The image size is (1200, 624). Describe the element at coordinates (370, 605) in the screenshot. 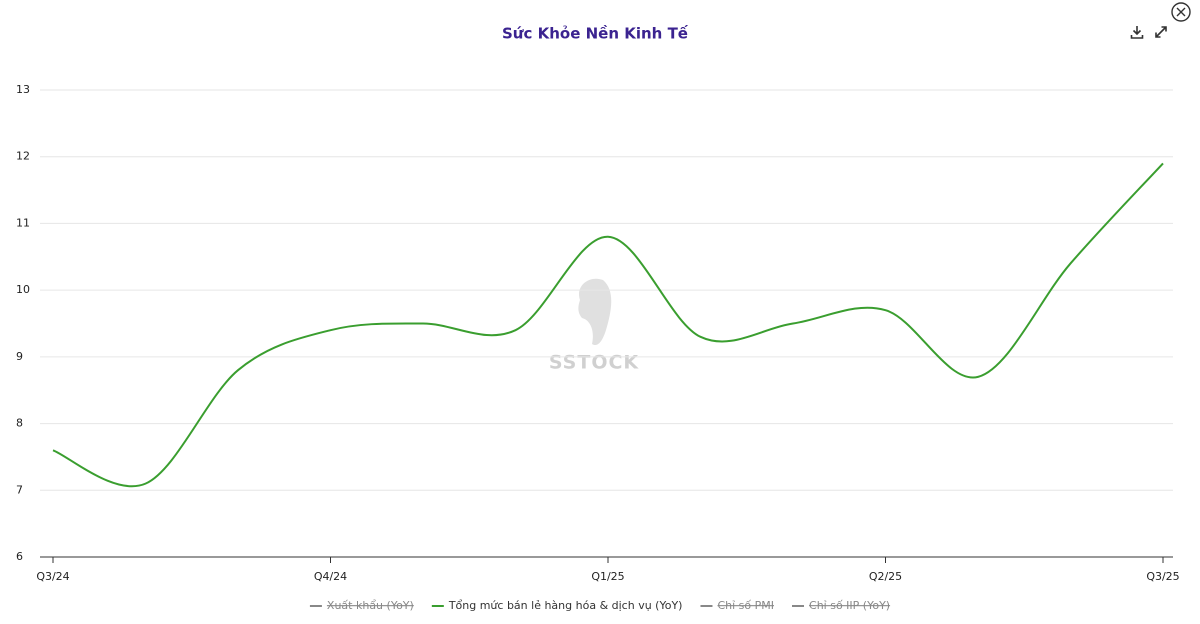

I see `legend-label: Xuất khẩu (YoY)` at that location.